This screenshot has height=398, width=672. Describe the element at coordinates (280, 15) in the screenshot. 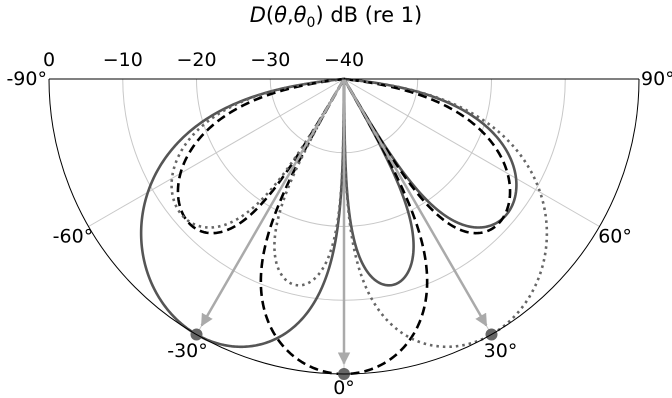

I see `title-theta: θ` at that location.